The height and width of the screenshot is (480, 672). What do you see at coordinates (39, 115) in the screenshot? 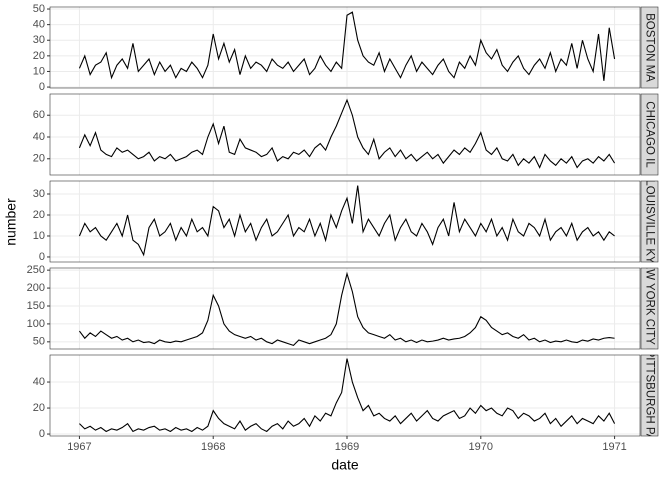
I see `y-tick-label: 60` at bounding box center [39, 115].